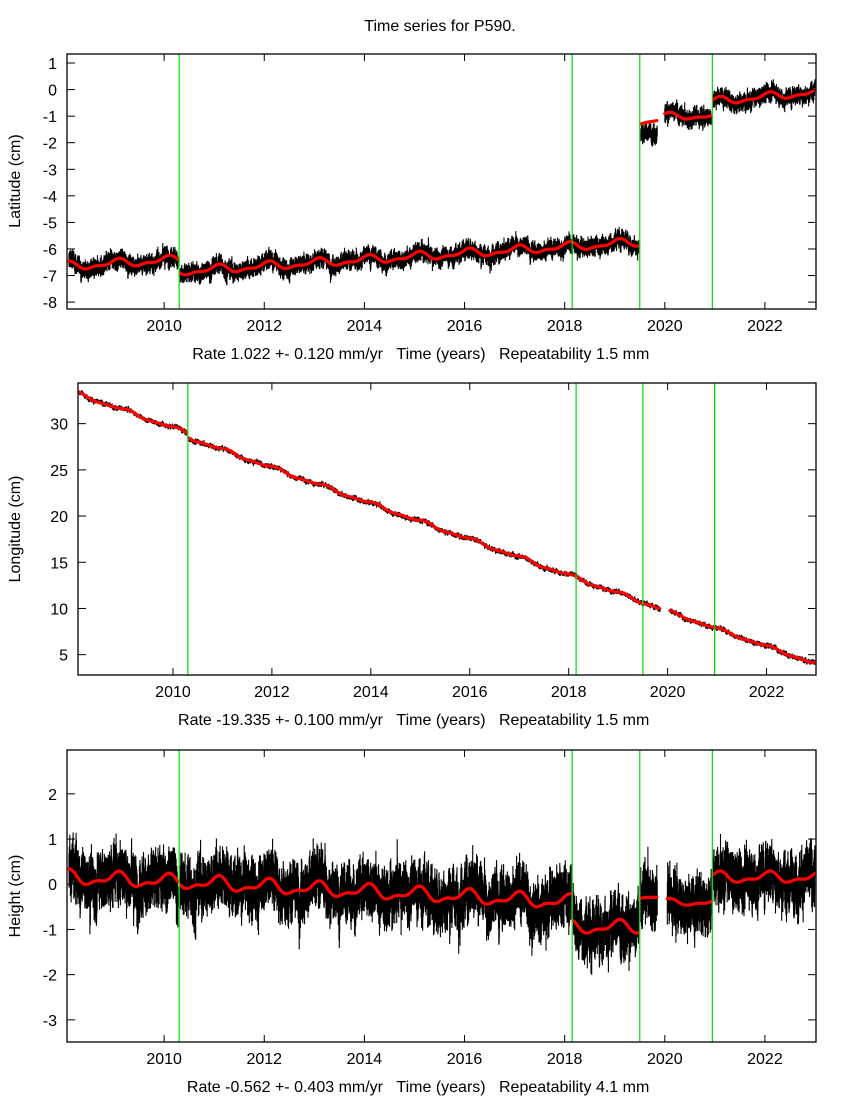  I want to click on y-tick-label: 25, so click(59, 471).